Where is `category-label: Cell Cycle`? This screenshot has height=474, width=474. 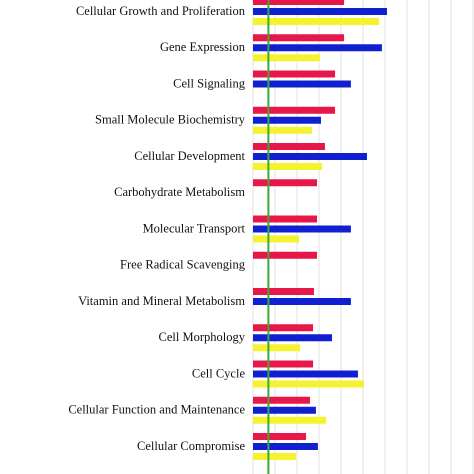
category-label: Cell Cycle is located at coordinates (219, 373).